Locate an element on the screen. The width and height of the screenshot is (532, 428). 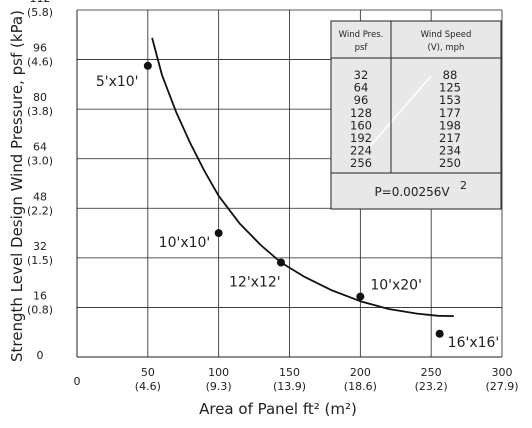
y-tick-sublabel: (5.8) is located at coordinates (40, 12).